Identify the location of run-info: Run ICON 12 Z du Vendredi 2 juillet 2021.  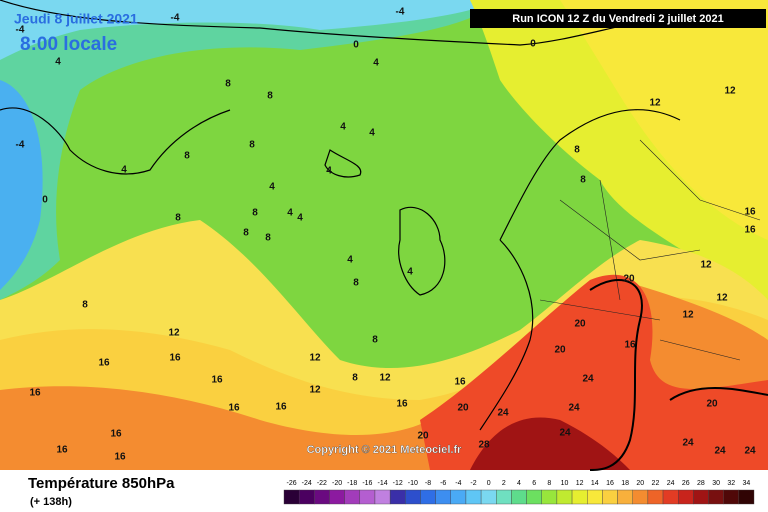
(618, 19).